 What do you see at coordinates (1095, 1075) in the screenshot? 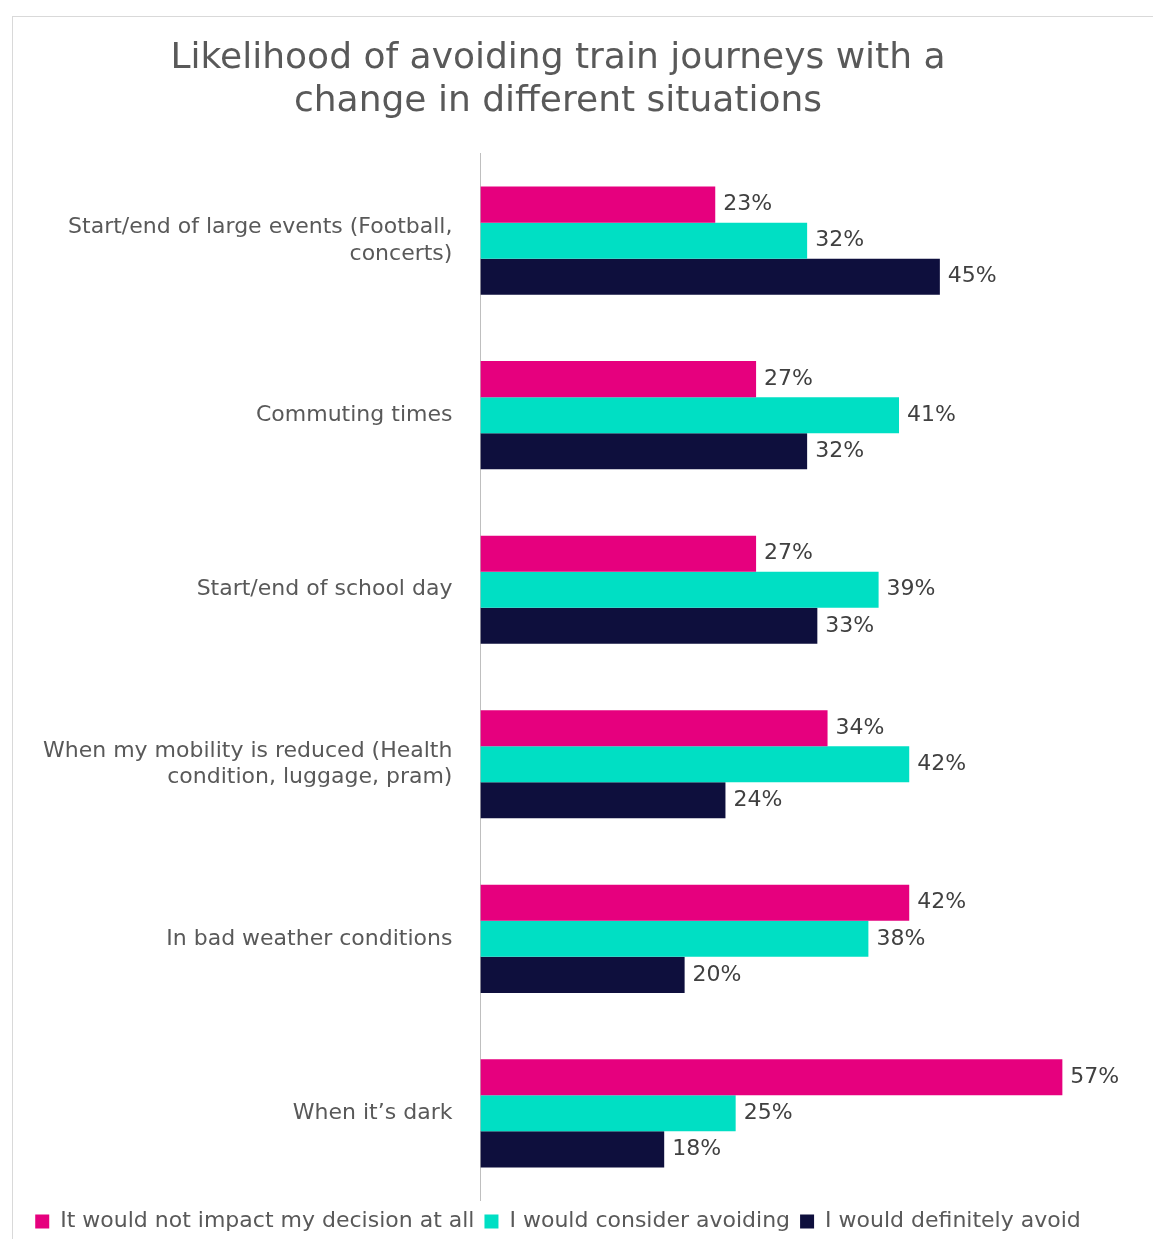
I see `data-label: 57%` at bounding box center [1095, 1075].